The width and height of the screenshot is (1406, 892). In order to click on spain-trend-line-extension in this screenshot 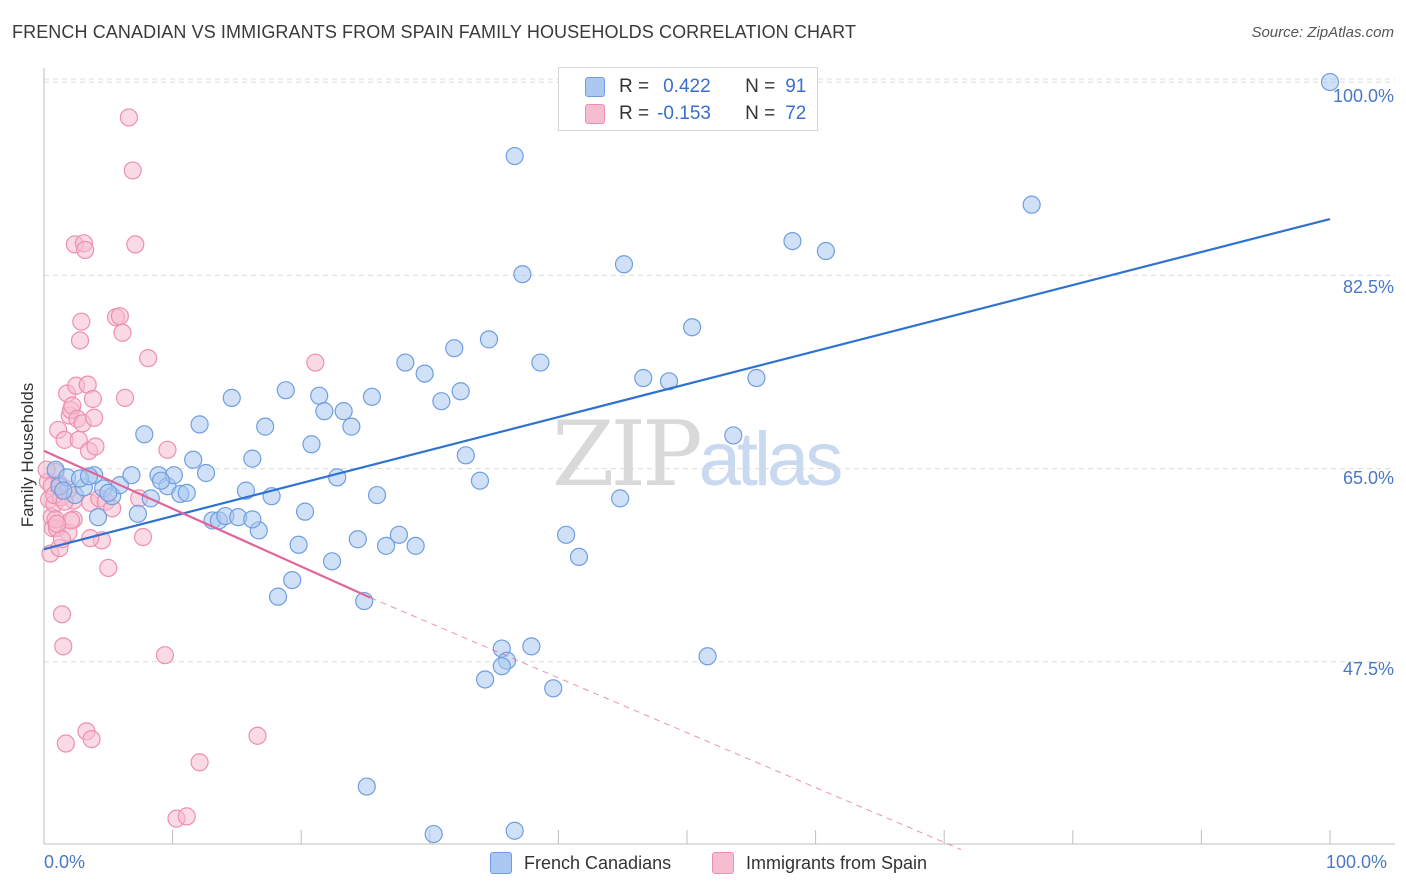, I will do `click(666, 723)`.